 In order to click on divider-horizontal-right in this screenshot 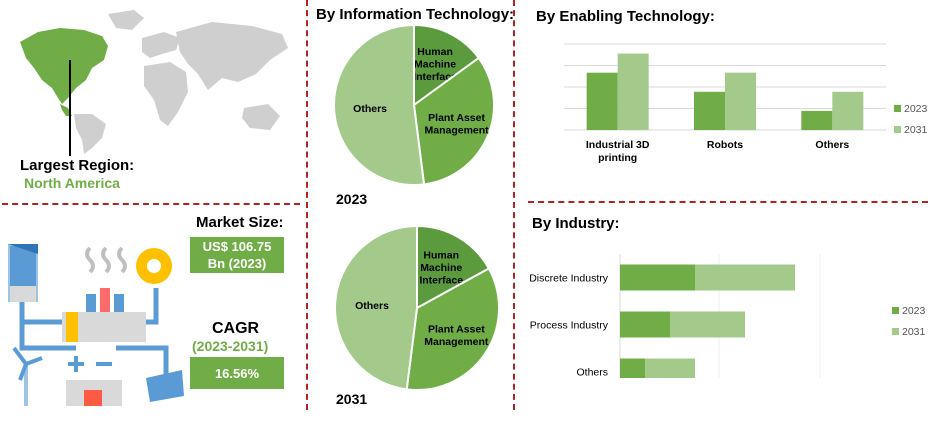, I will do `click(728, 202)`.